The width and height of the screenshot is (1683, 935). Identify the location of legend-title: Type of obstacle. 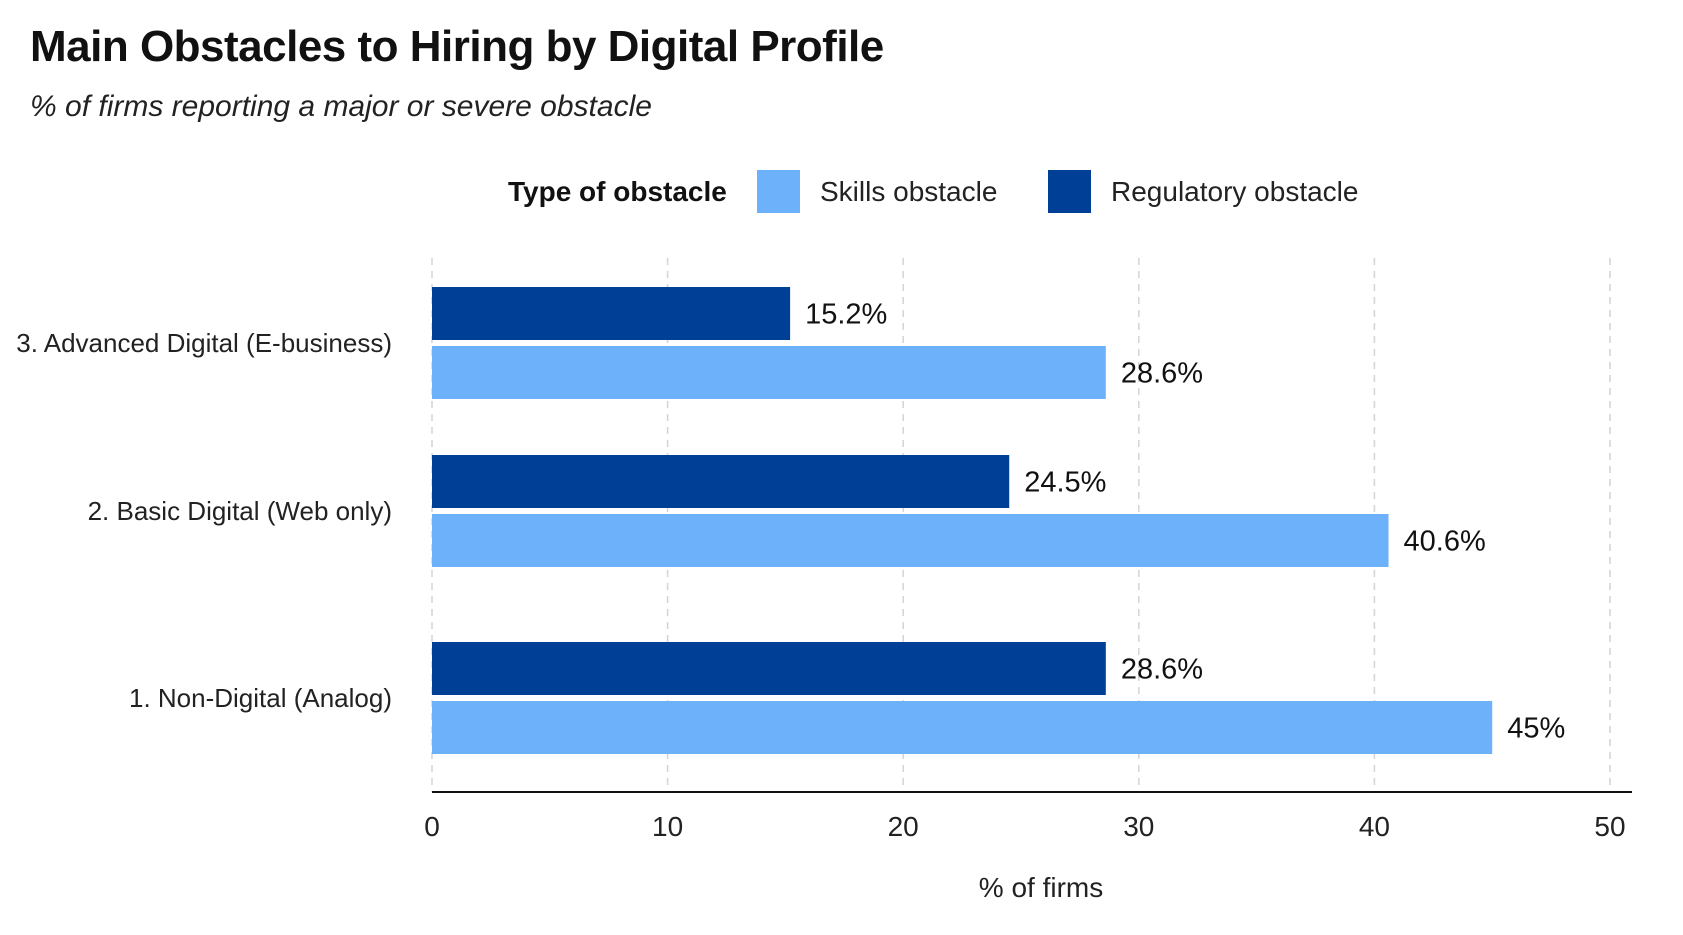
(617, 191).